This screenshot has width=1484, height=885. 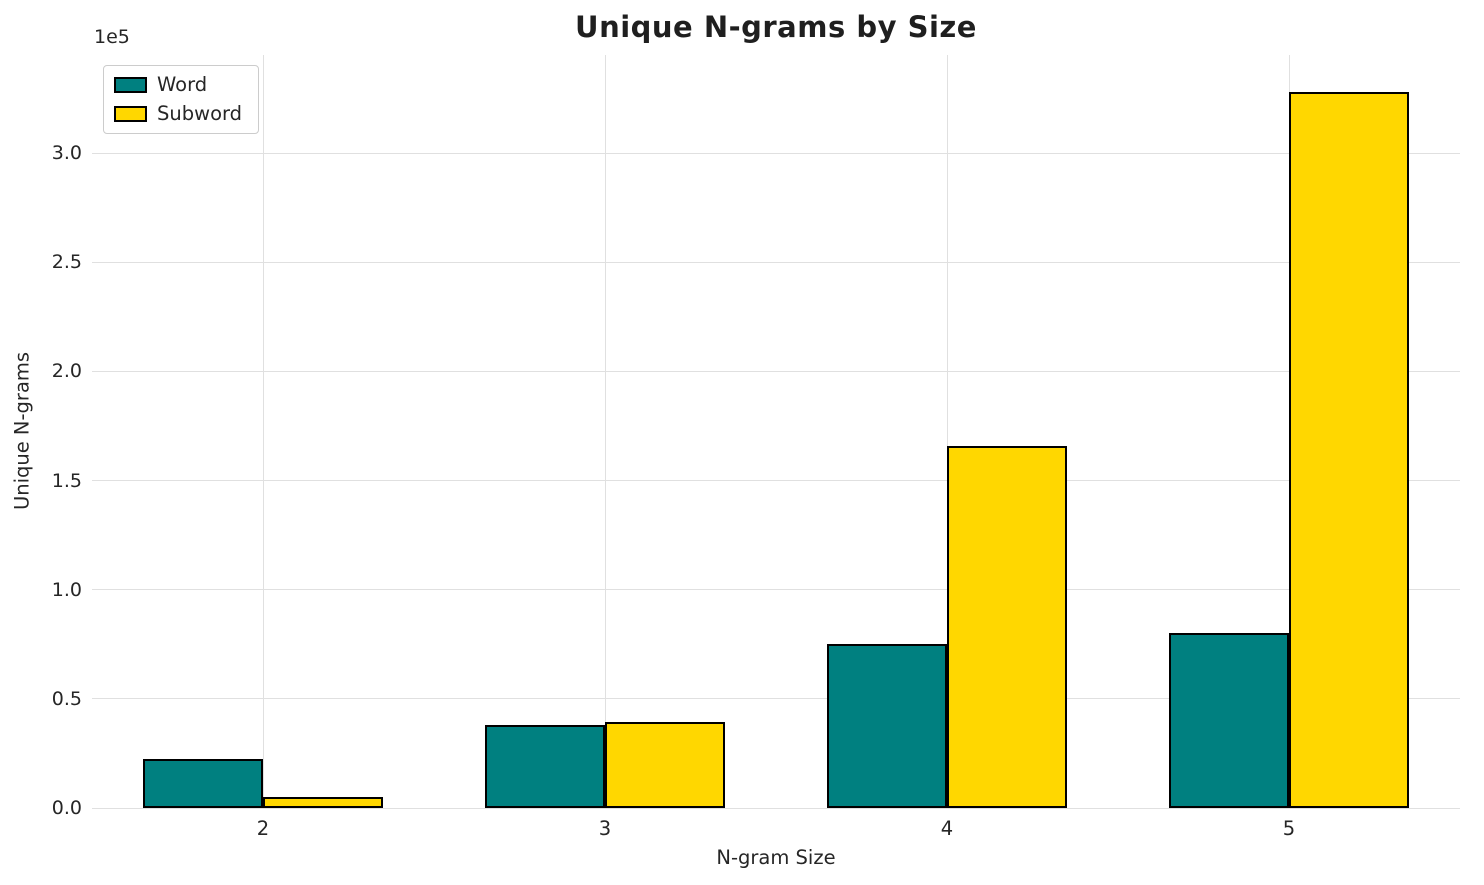 I want to click on y-tick-label: 1.0, so click(x=66, y=589).